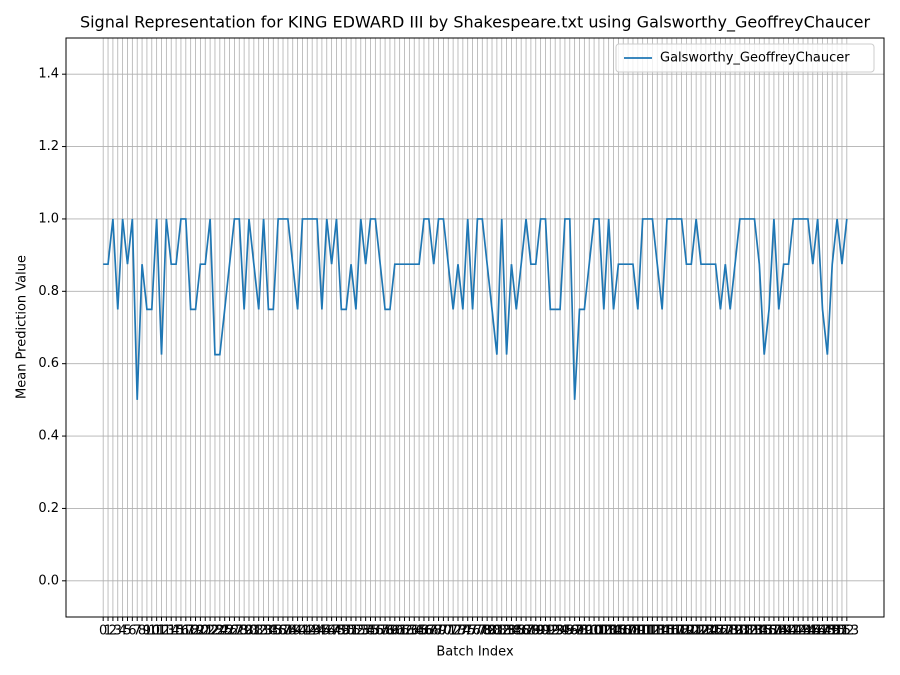 This screenshot has width=900, height=675. Describe the element at coordinates (458, 631) in the screenshot. I see `x-tick-label: 73` at that location.